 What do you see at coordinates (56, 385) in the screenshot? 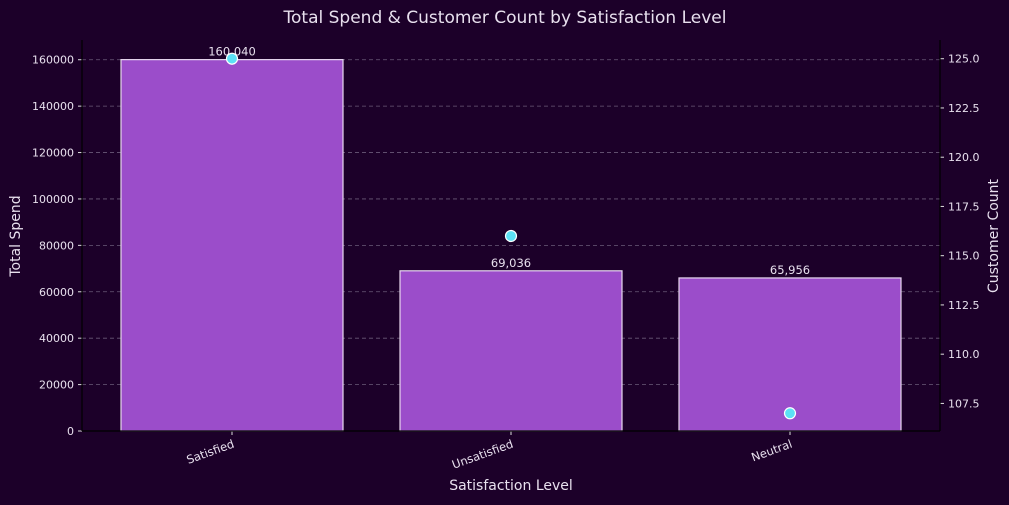
I see `y-tick-label: 20000` at bounding box center [56, 385].